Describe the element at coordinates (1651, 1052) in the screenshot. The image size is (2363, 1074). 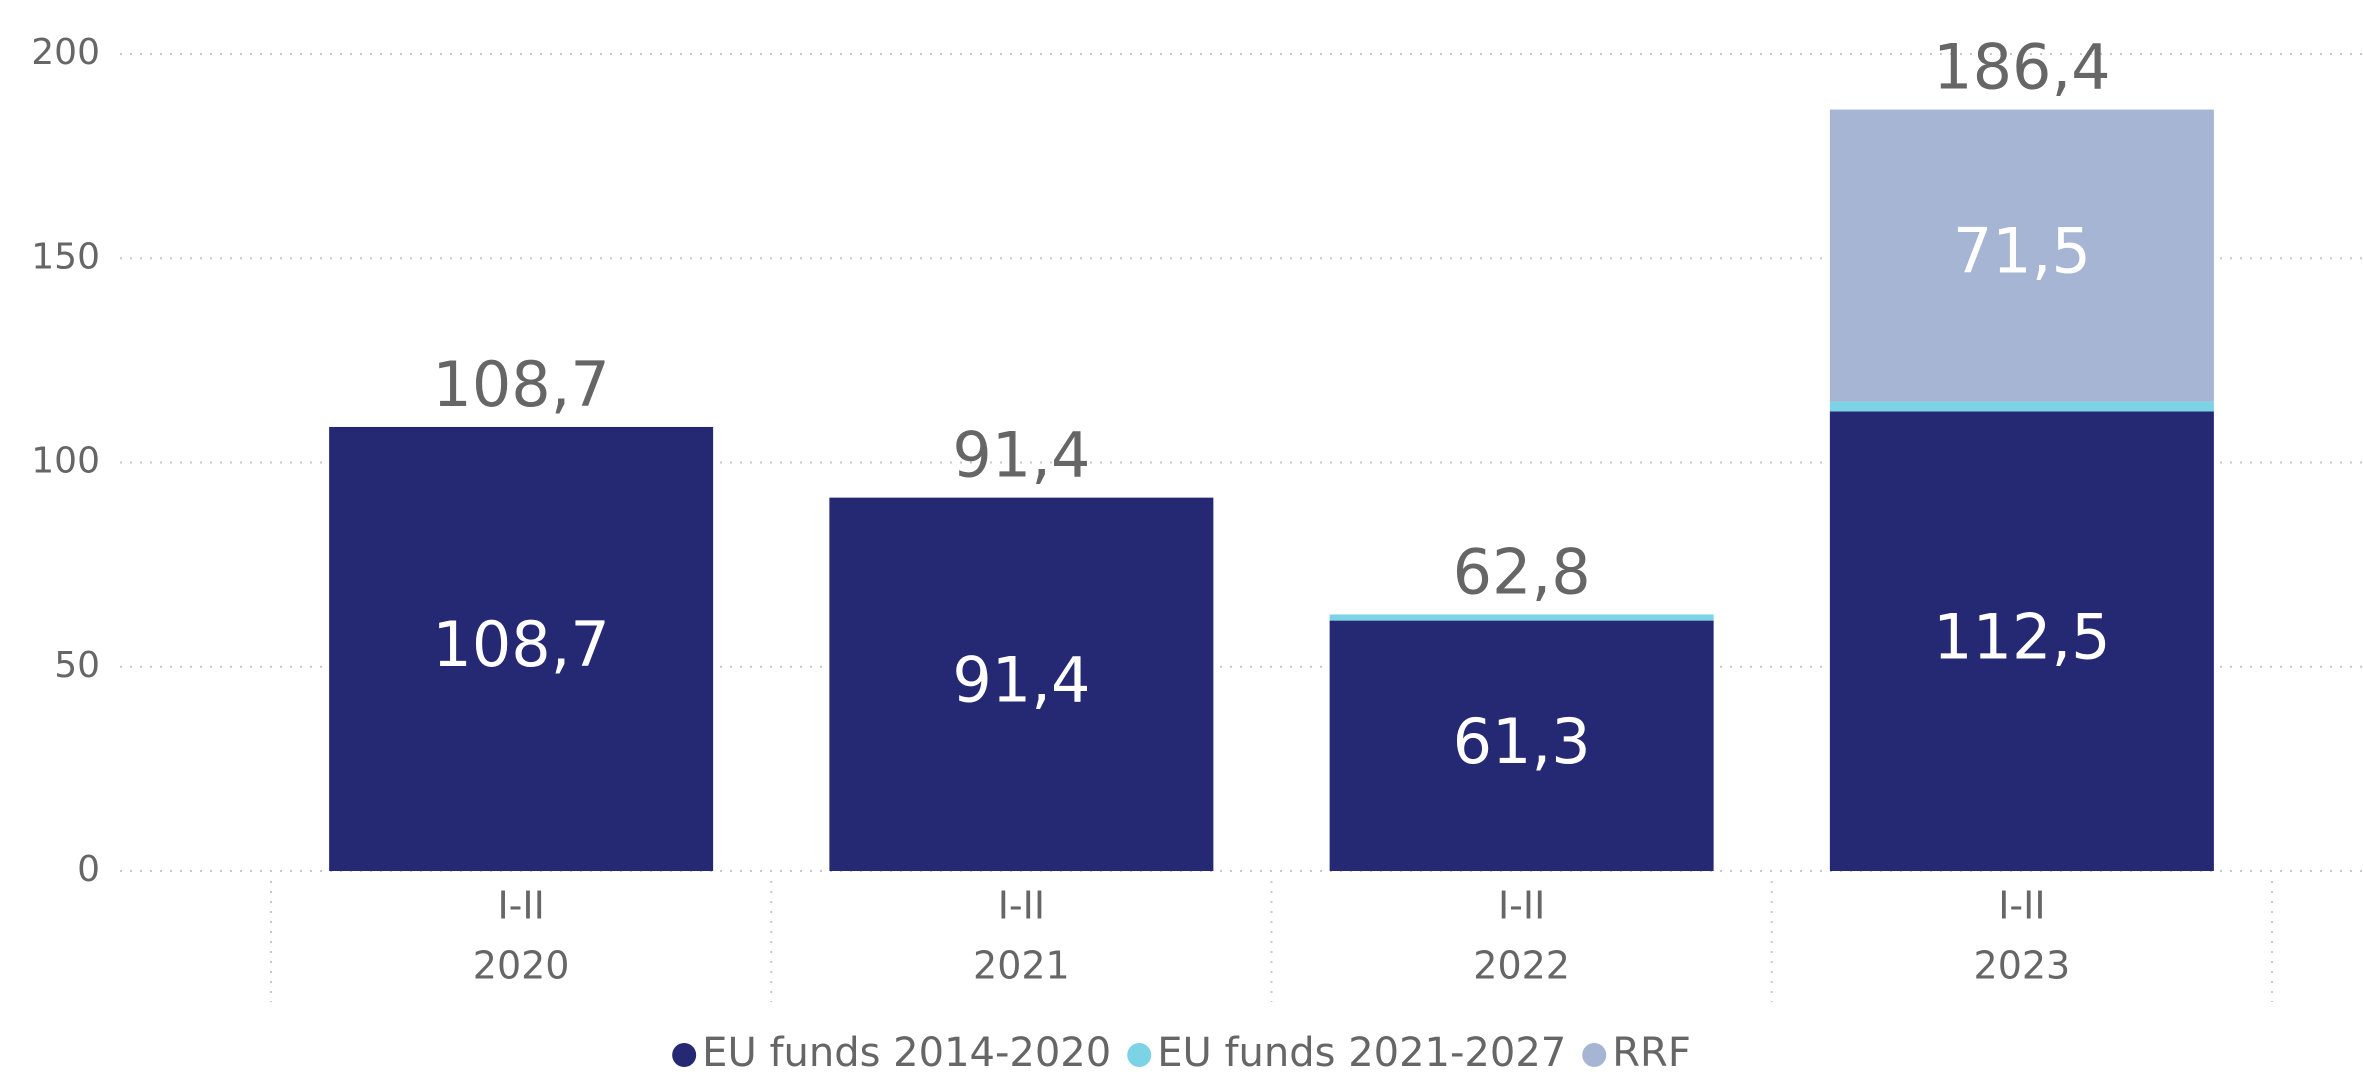
I see `legend-label: RRF` at that location.